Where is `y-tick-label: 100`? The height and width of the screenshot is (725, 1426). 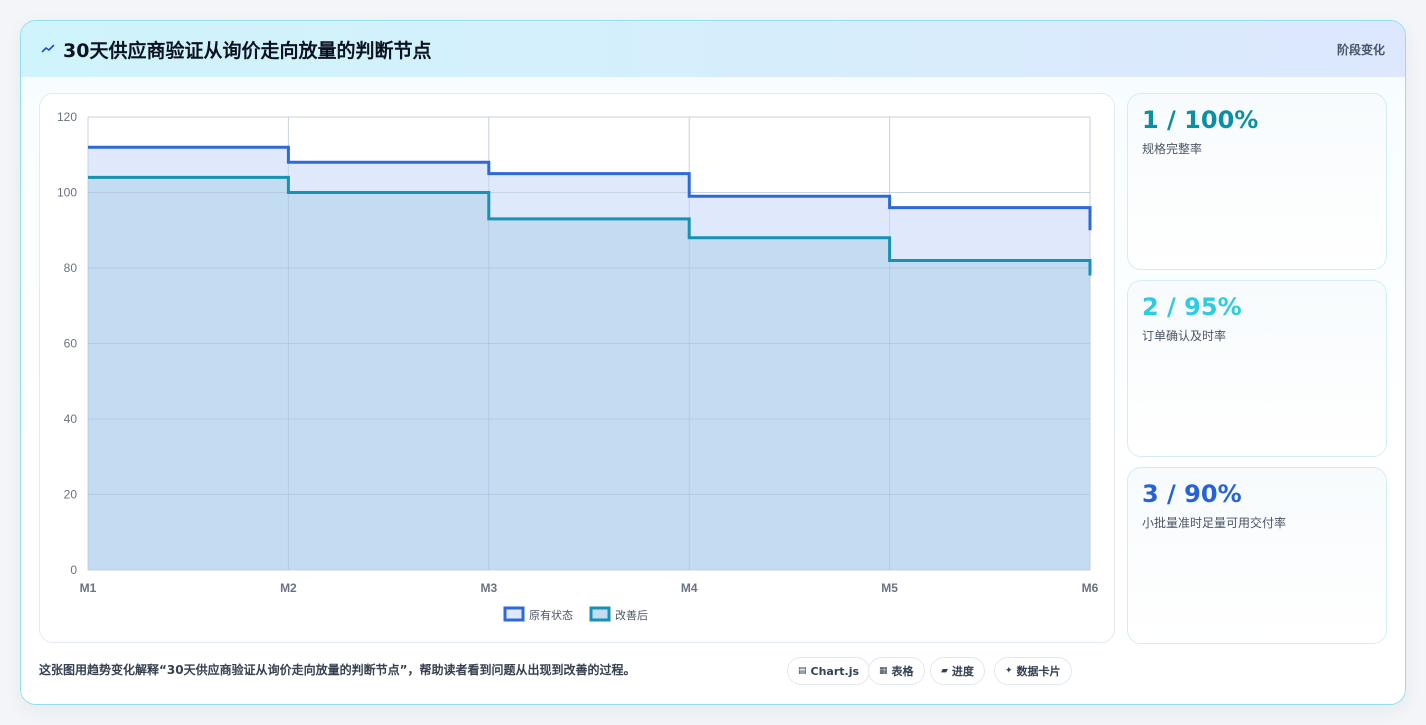
y-tick-label: 100 is located at coordinates (67, 193).